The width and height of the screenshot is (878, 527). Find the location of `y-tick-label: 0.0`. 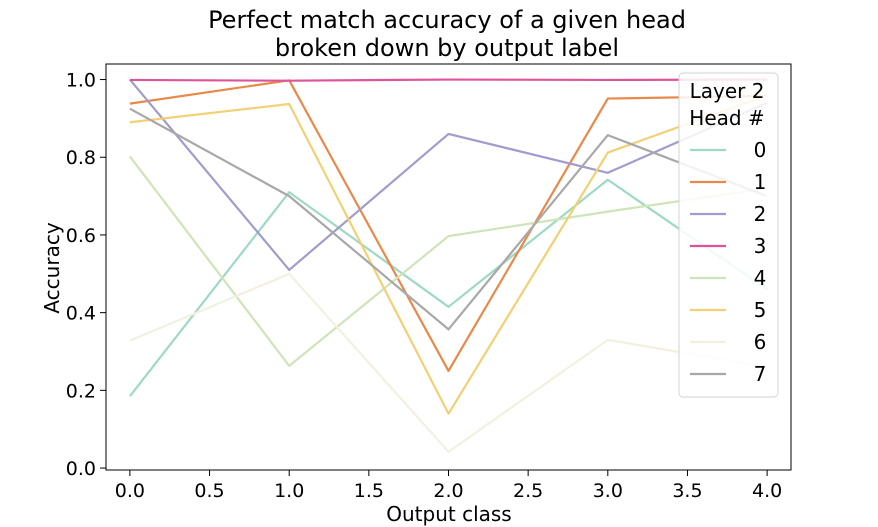

y-tick-label: 0.0 is located at coordinates (81, 469).